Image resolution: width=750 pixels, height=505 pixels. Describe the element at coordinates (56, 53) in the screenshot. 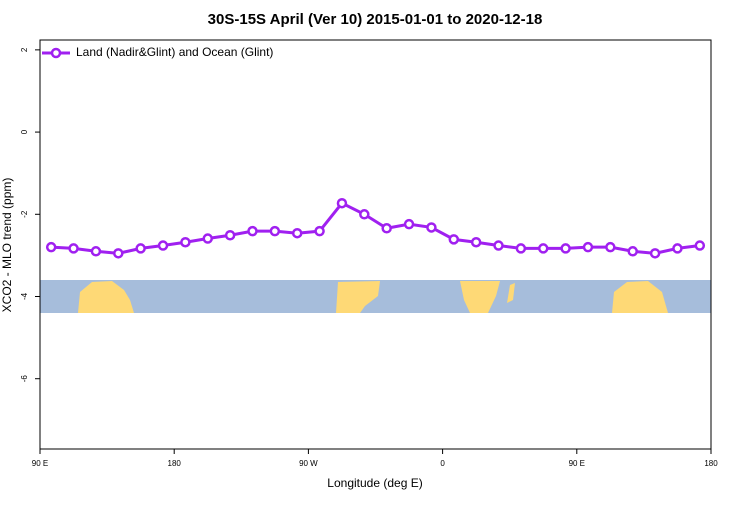

I see `legend-marker` at that location.